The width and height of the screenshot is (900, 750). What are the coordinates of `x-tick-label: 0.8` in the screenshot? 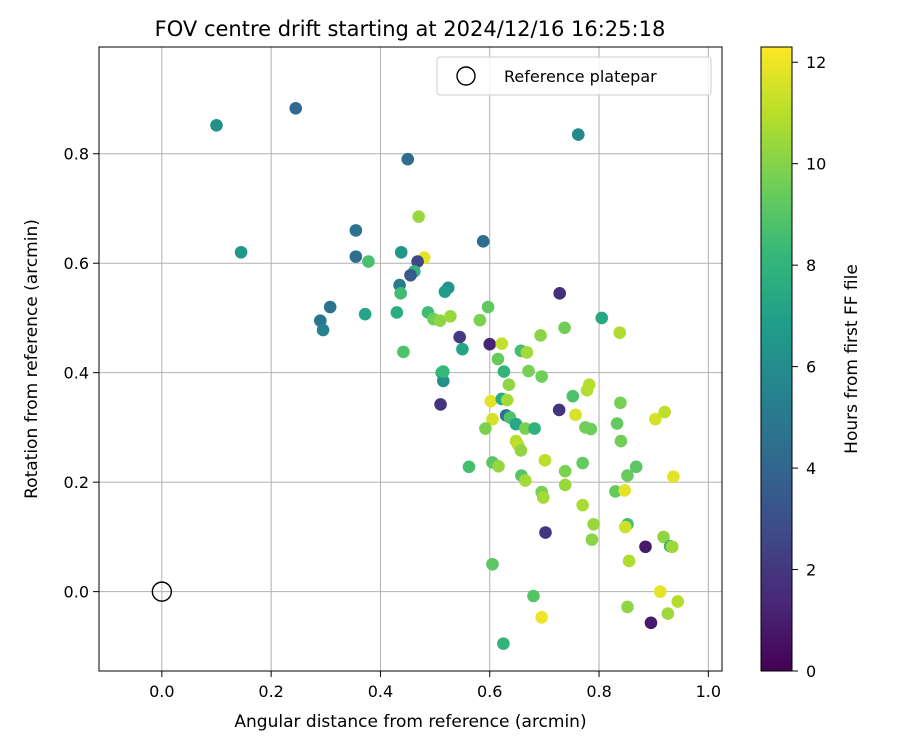 It's located at (598, 691).